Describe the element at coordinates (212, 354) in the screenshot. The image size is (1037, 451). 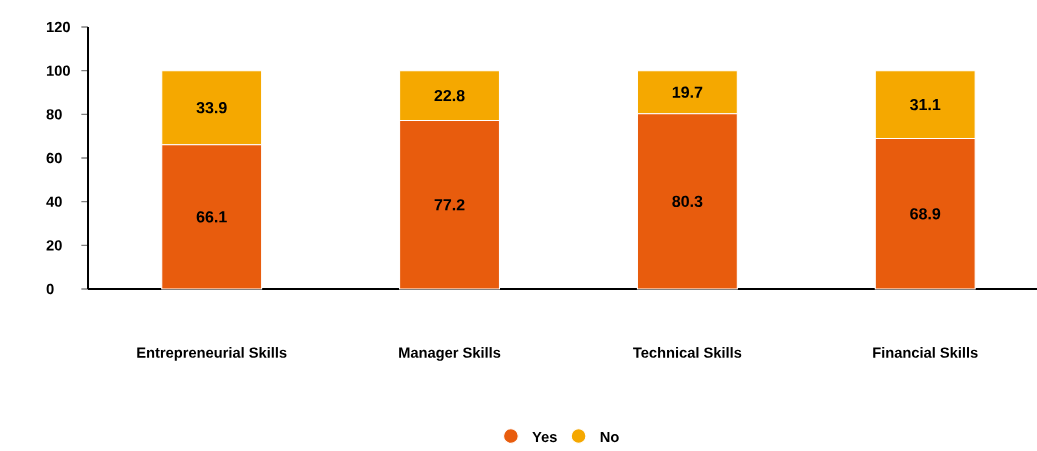
I see `x-tick-label: Entrepreneurial Skills` at that location.